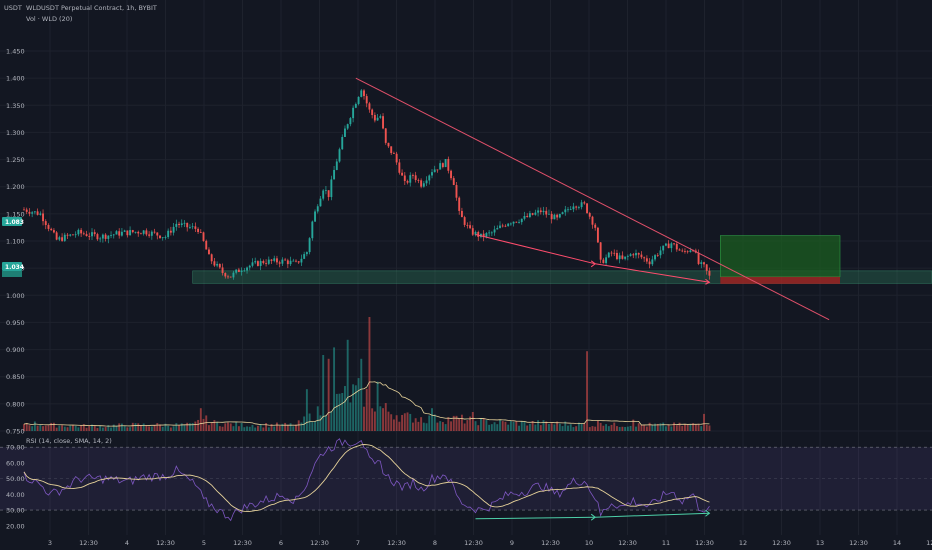  I want to click on price-tick-label: 0.800, so click(15, 404).